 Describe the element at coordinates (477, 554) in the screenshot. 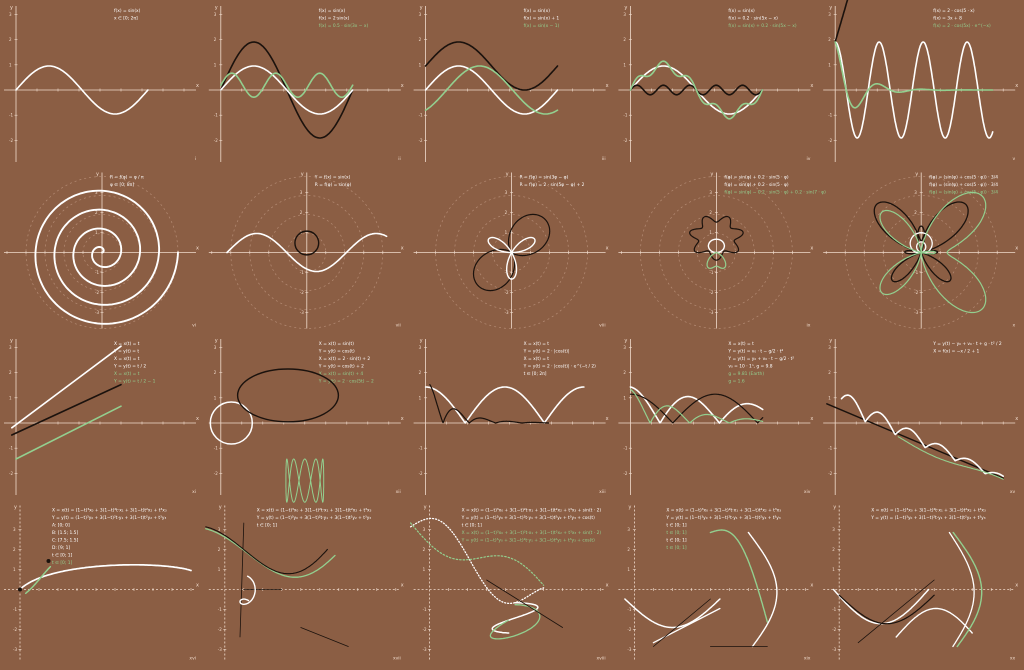

I see `curve-dotted-green` at that location.